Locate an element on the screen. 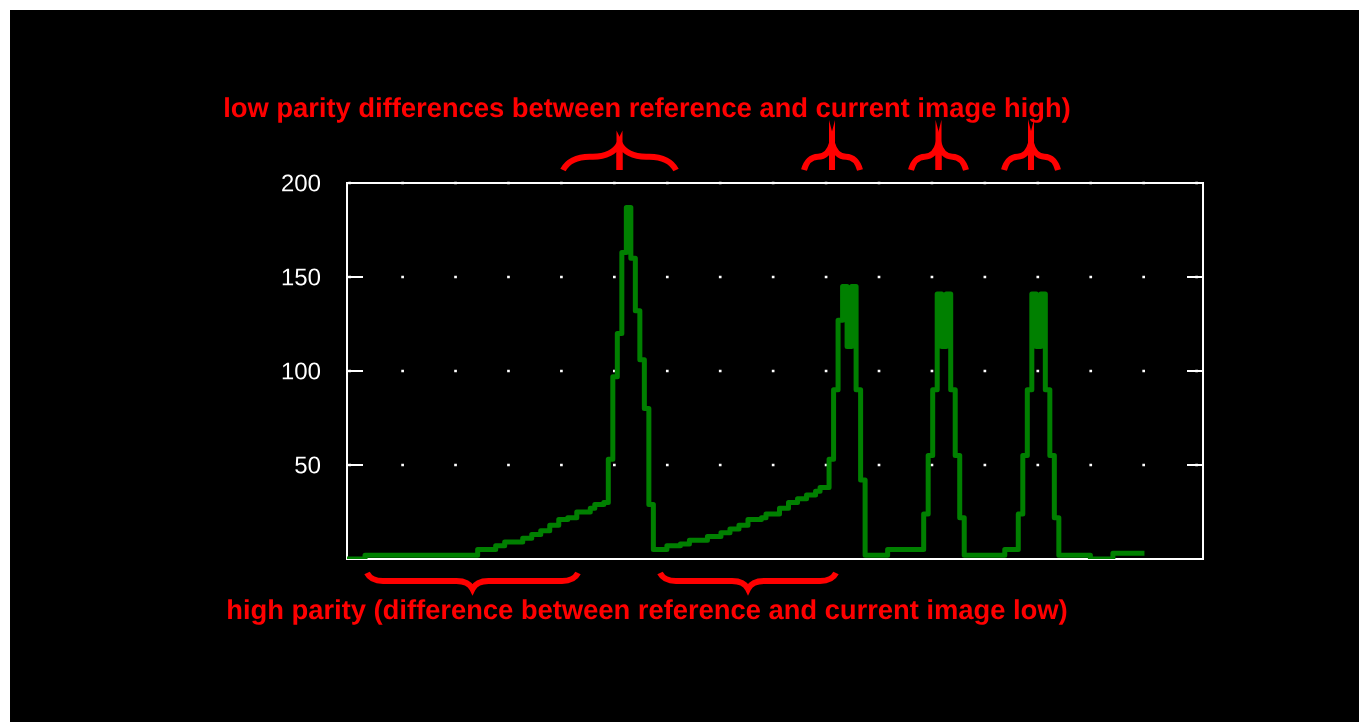  text: low parity differences between reference and current image high) is located at coordinates (647, 110).